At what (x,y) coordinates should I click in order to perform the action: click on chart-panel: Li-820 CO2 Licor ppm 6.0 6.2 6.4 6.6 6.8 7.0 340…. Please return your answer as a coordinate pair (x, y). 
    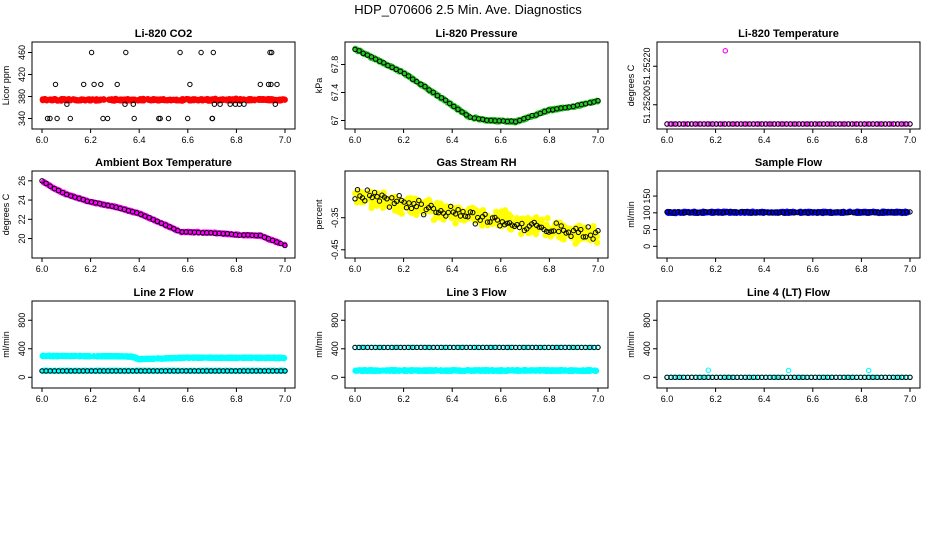
    Looking at the image, I should click on (148, 86).